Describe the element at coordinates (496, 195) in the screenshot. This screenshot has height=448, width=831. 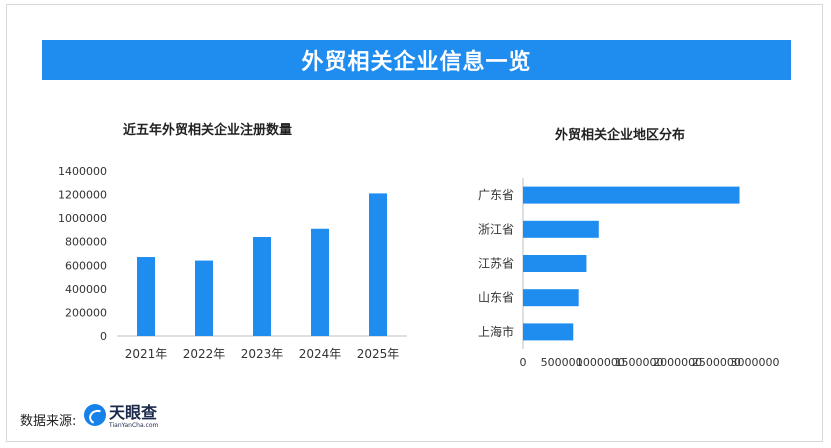
I see `y-category-label: 广东省` at that location.